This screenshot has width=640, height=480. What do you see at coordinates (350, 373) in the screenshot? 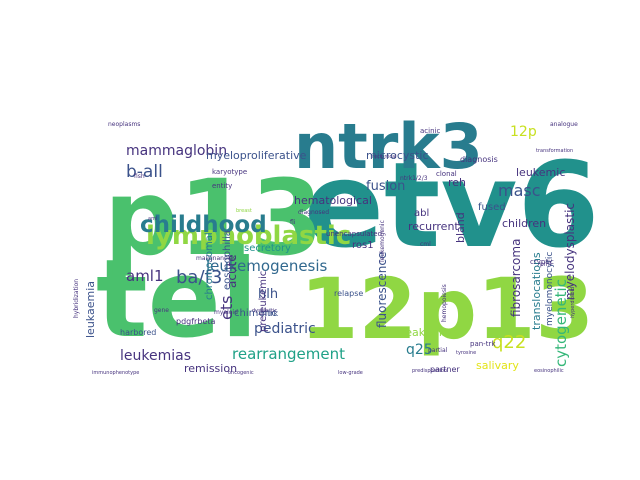
I see `cloud-word: low-grade` at bounding box center [350, 373].